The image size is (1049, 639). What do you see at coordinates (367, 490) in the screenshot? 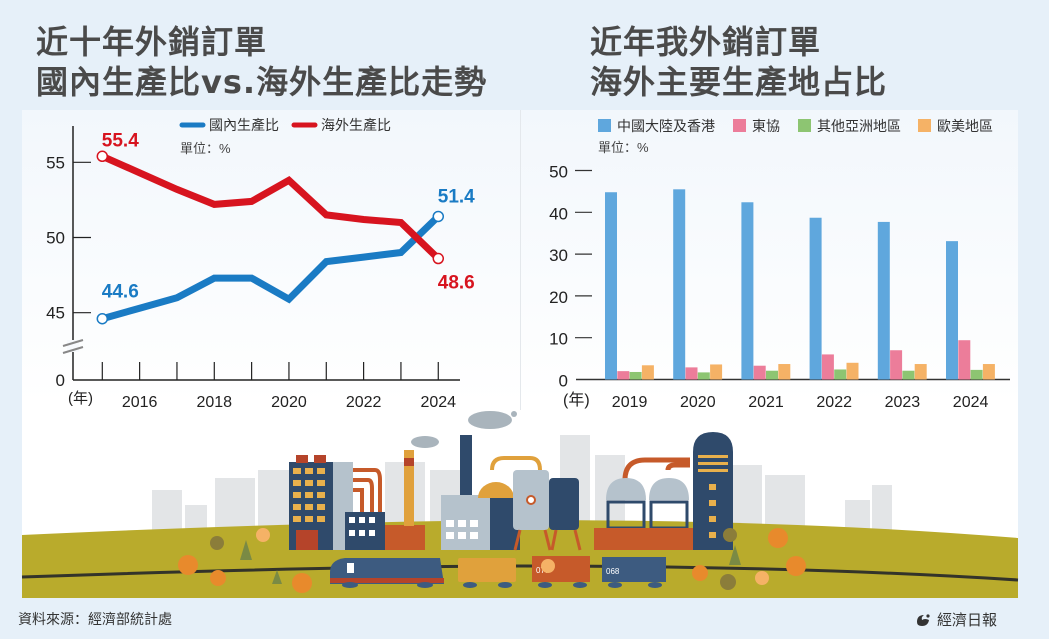
I see `pipes-left` at bounding box center [367, 490].